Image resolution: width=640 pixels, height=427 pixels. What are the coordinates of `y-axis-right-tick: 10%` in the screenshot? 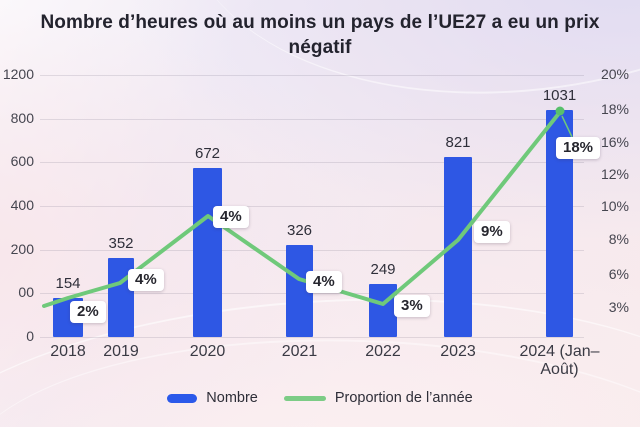 It's located at (614, 206).